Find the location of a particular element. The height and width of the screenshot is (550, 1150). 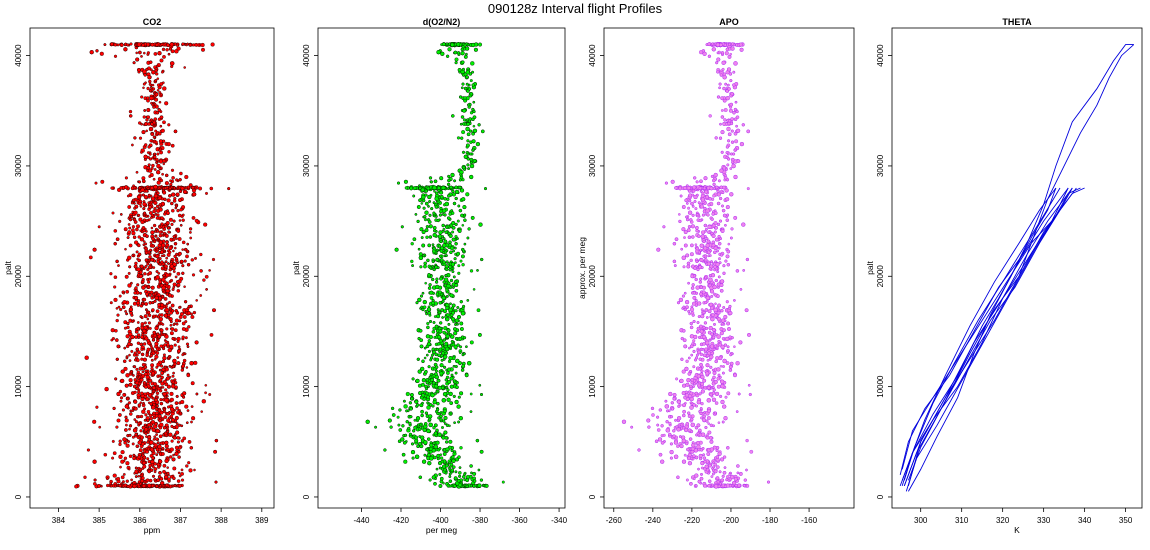

co2-y-tick-label: 20000 is located at coordinates (18, 276).